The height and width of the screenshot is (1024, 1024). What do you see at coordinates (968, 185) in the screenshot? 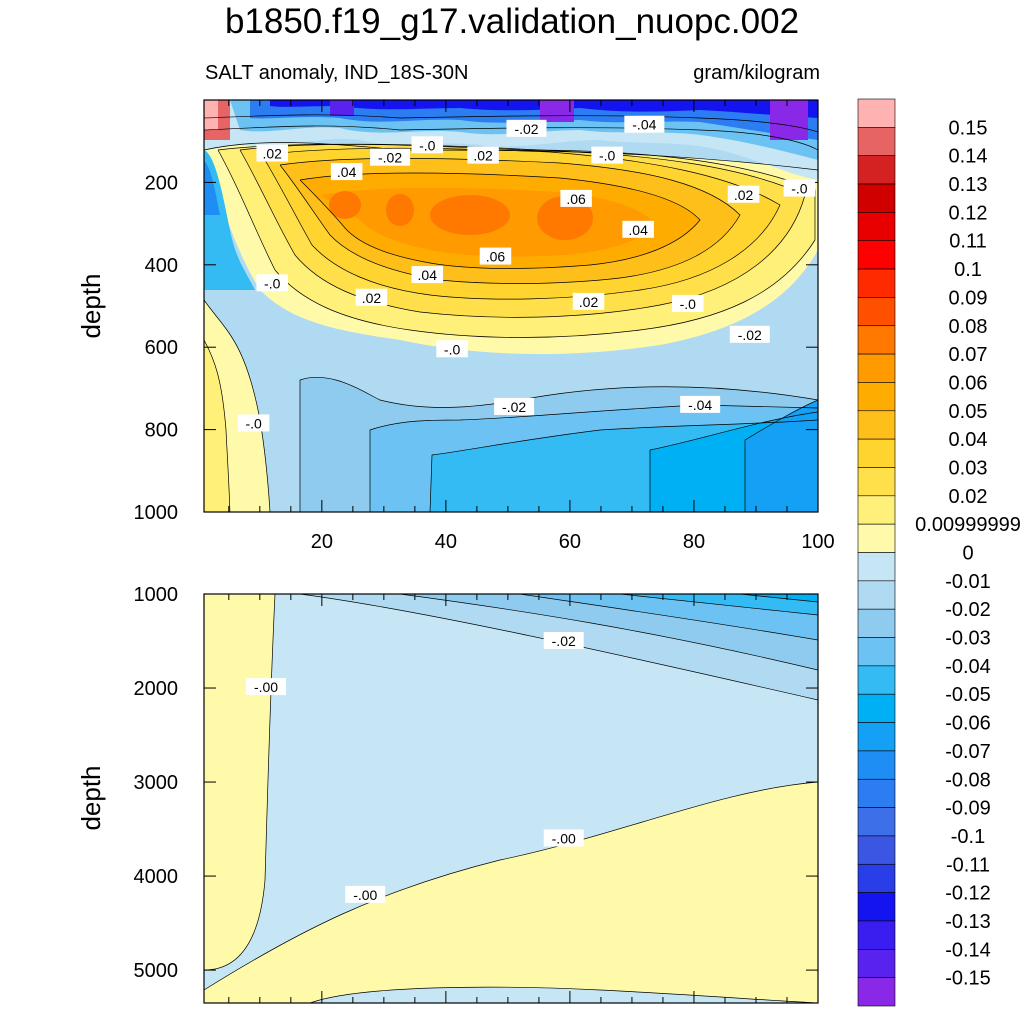
I see `colorbar-label: 0.13` at bounding box center [968, 185].